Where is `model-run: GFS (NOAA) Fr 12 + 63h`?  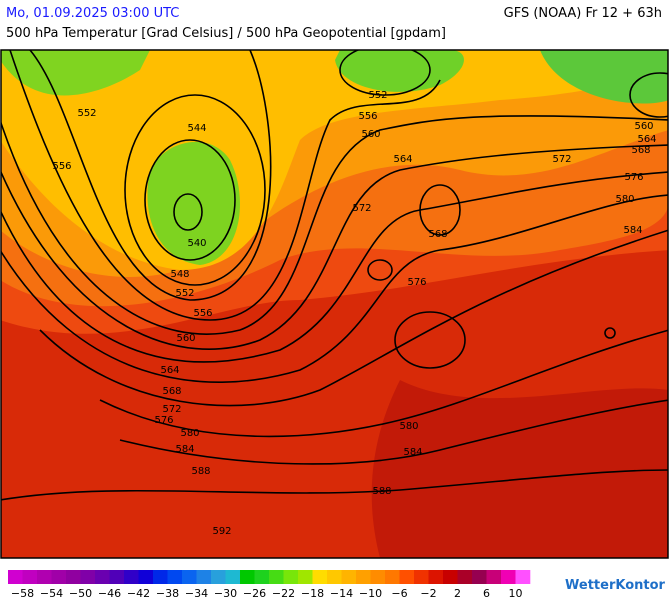 model-run: GFS (NOAA) Fr 12 + 63h is located at coordinates (582, 13).